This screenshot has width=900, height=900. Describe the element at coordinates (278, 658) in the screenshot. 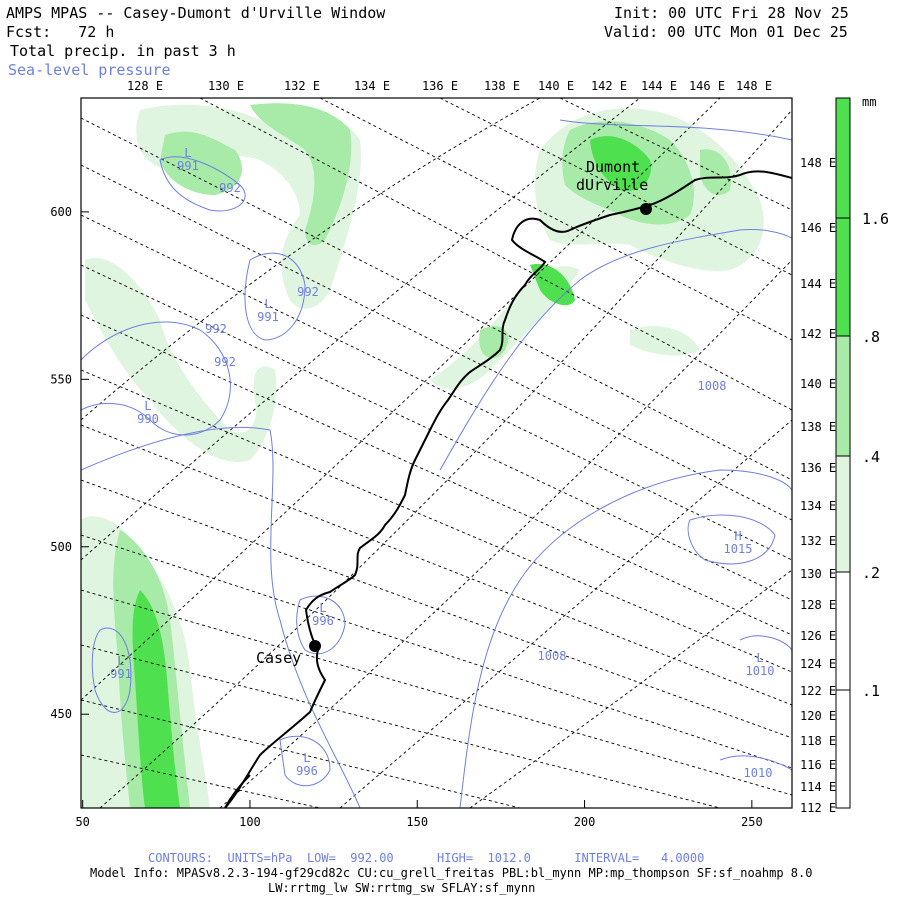

I see `station-label-casey: Casey` at that location.